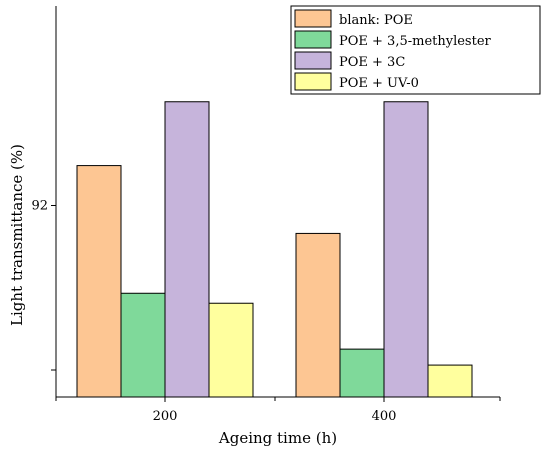  What do you see at coordinates (165, 416) in the screenshot?
I see `x-tick-label-200: 200` at bounding box center [165, 416].